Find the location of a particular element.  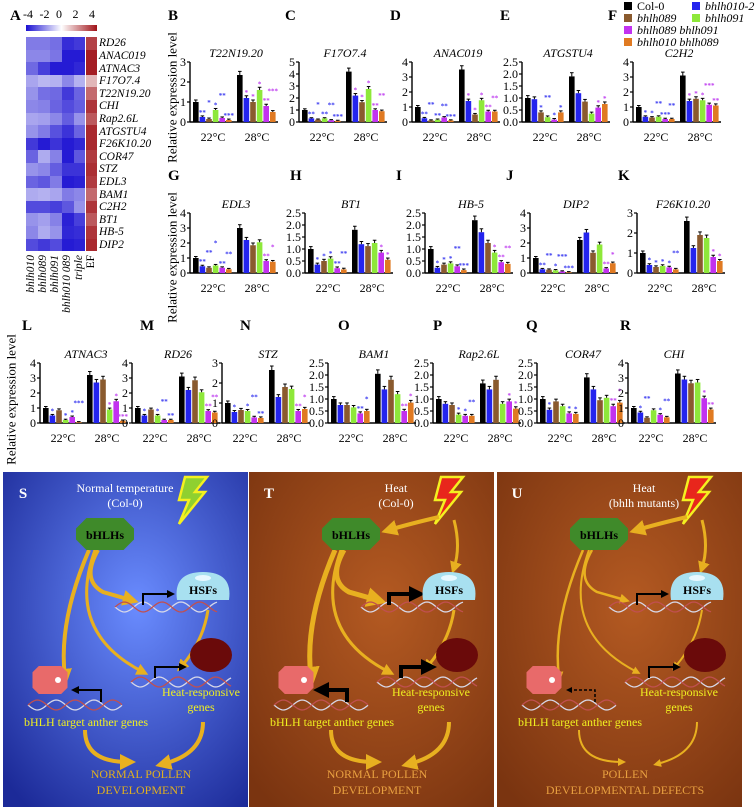

panel-letter-a: A is located at coordinates (15, 16).